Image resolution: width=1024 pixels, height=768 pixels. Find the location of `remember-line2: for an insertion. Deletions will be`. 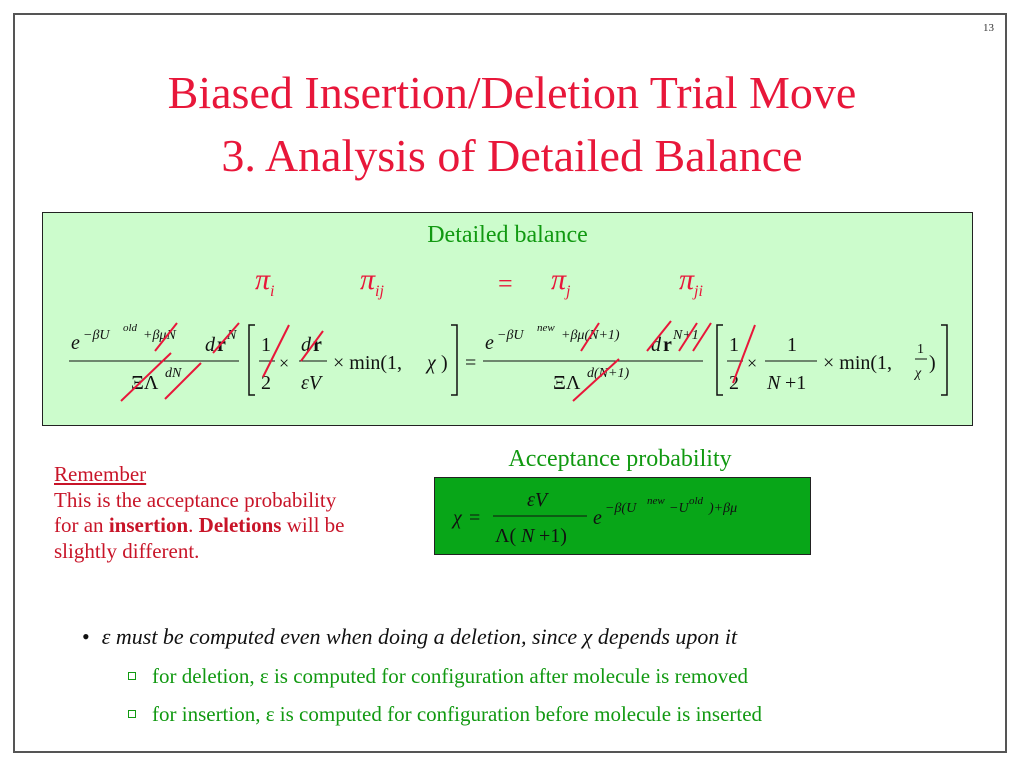

remember-line2: for an insertion. Deletions will be is located at coordinates (199, 525).